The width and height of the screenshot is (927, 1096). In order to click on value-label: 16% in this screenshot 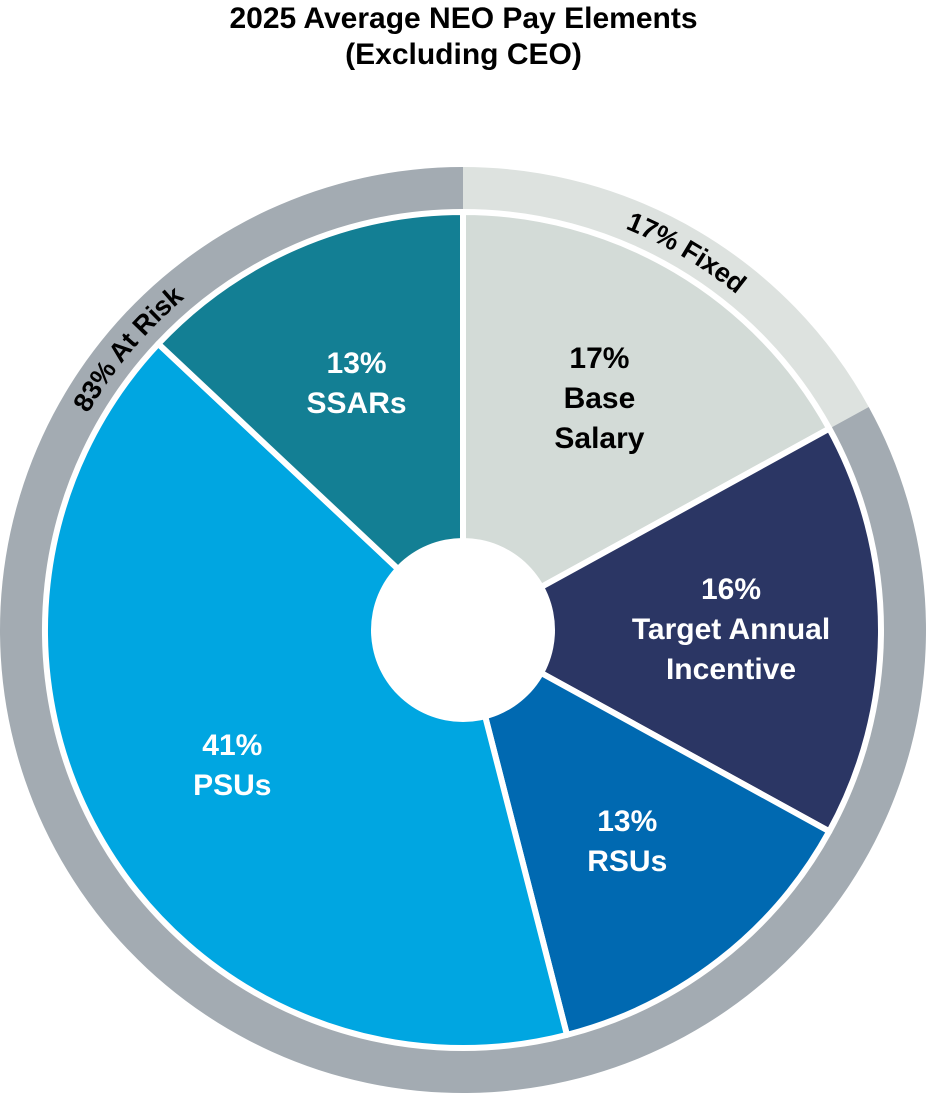, I will do `click(731, 589)`.